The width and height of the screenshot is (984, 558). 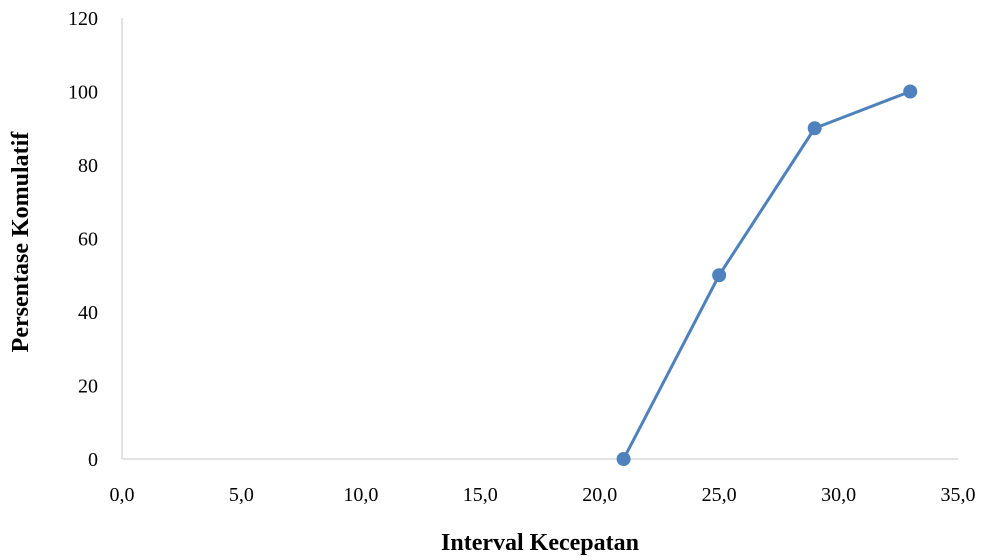 I want to click on x-tick-label: 5,0, so click(x=241, y=495).